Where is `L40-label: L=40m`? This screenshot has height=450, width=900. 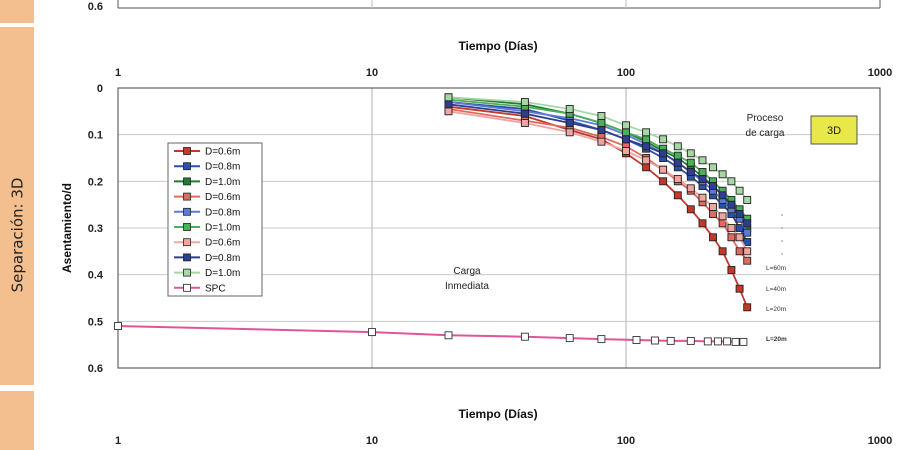 L40-label: L=40m is located at coordinates (776, 289).